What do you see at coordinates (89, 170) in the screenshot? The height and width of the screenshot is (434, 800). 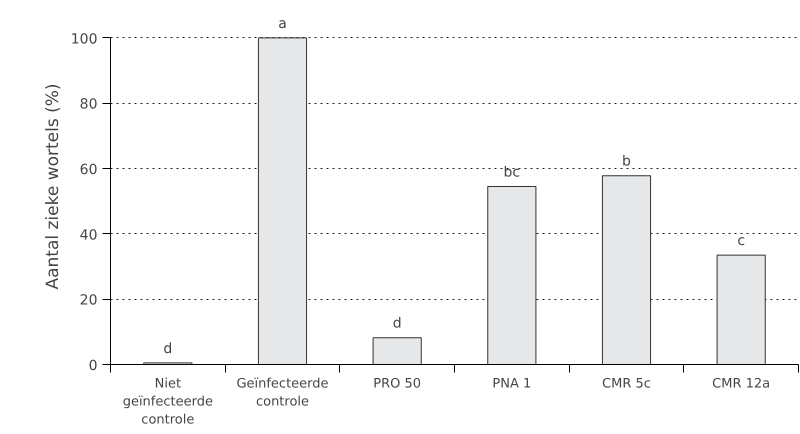 I see `y-tick-label: 60` at bounding box center [89, 170].